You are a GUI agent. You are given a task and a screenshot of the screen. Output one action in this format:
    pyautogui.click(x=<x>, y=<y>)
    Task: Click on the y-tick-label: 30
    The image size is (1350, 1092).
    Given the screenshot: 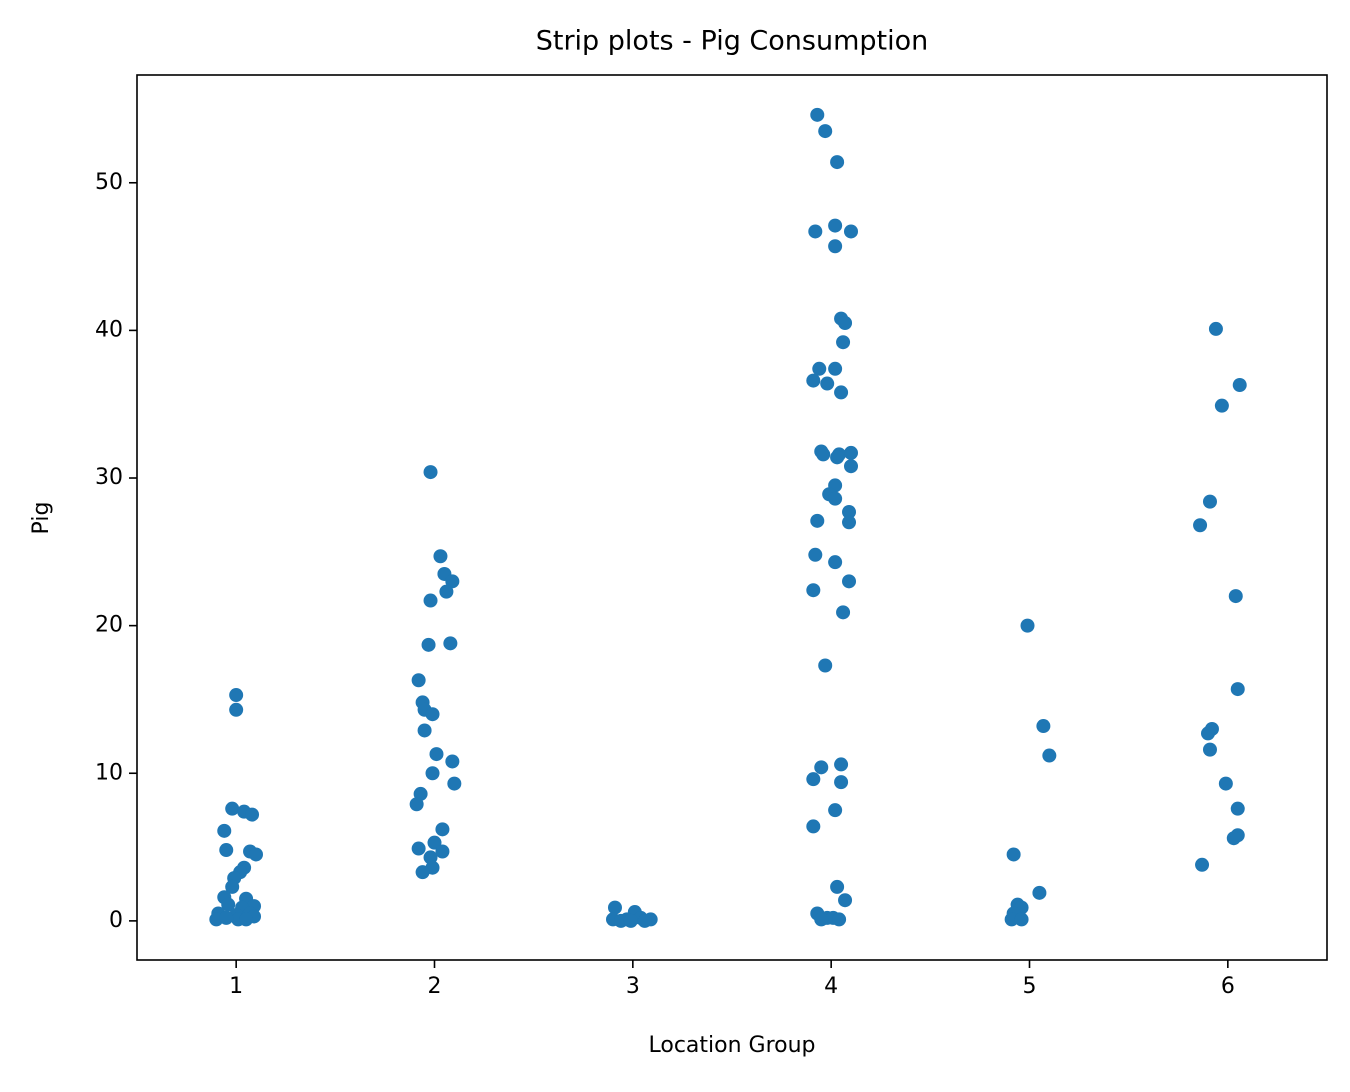 What is the action you would take?
    pyautogui.click(x=109, y=477)
    